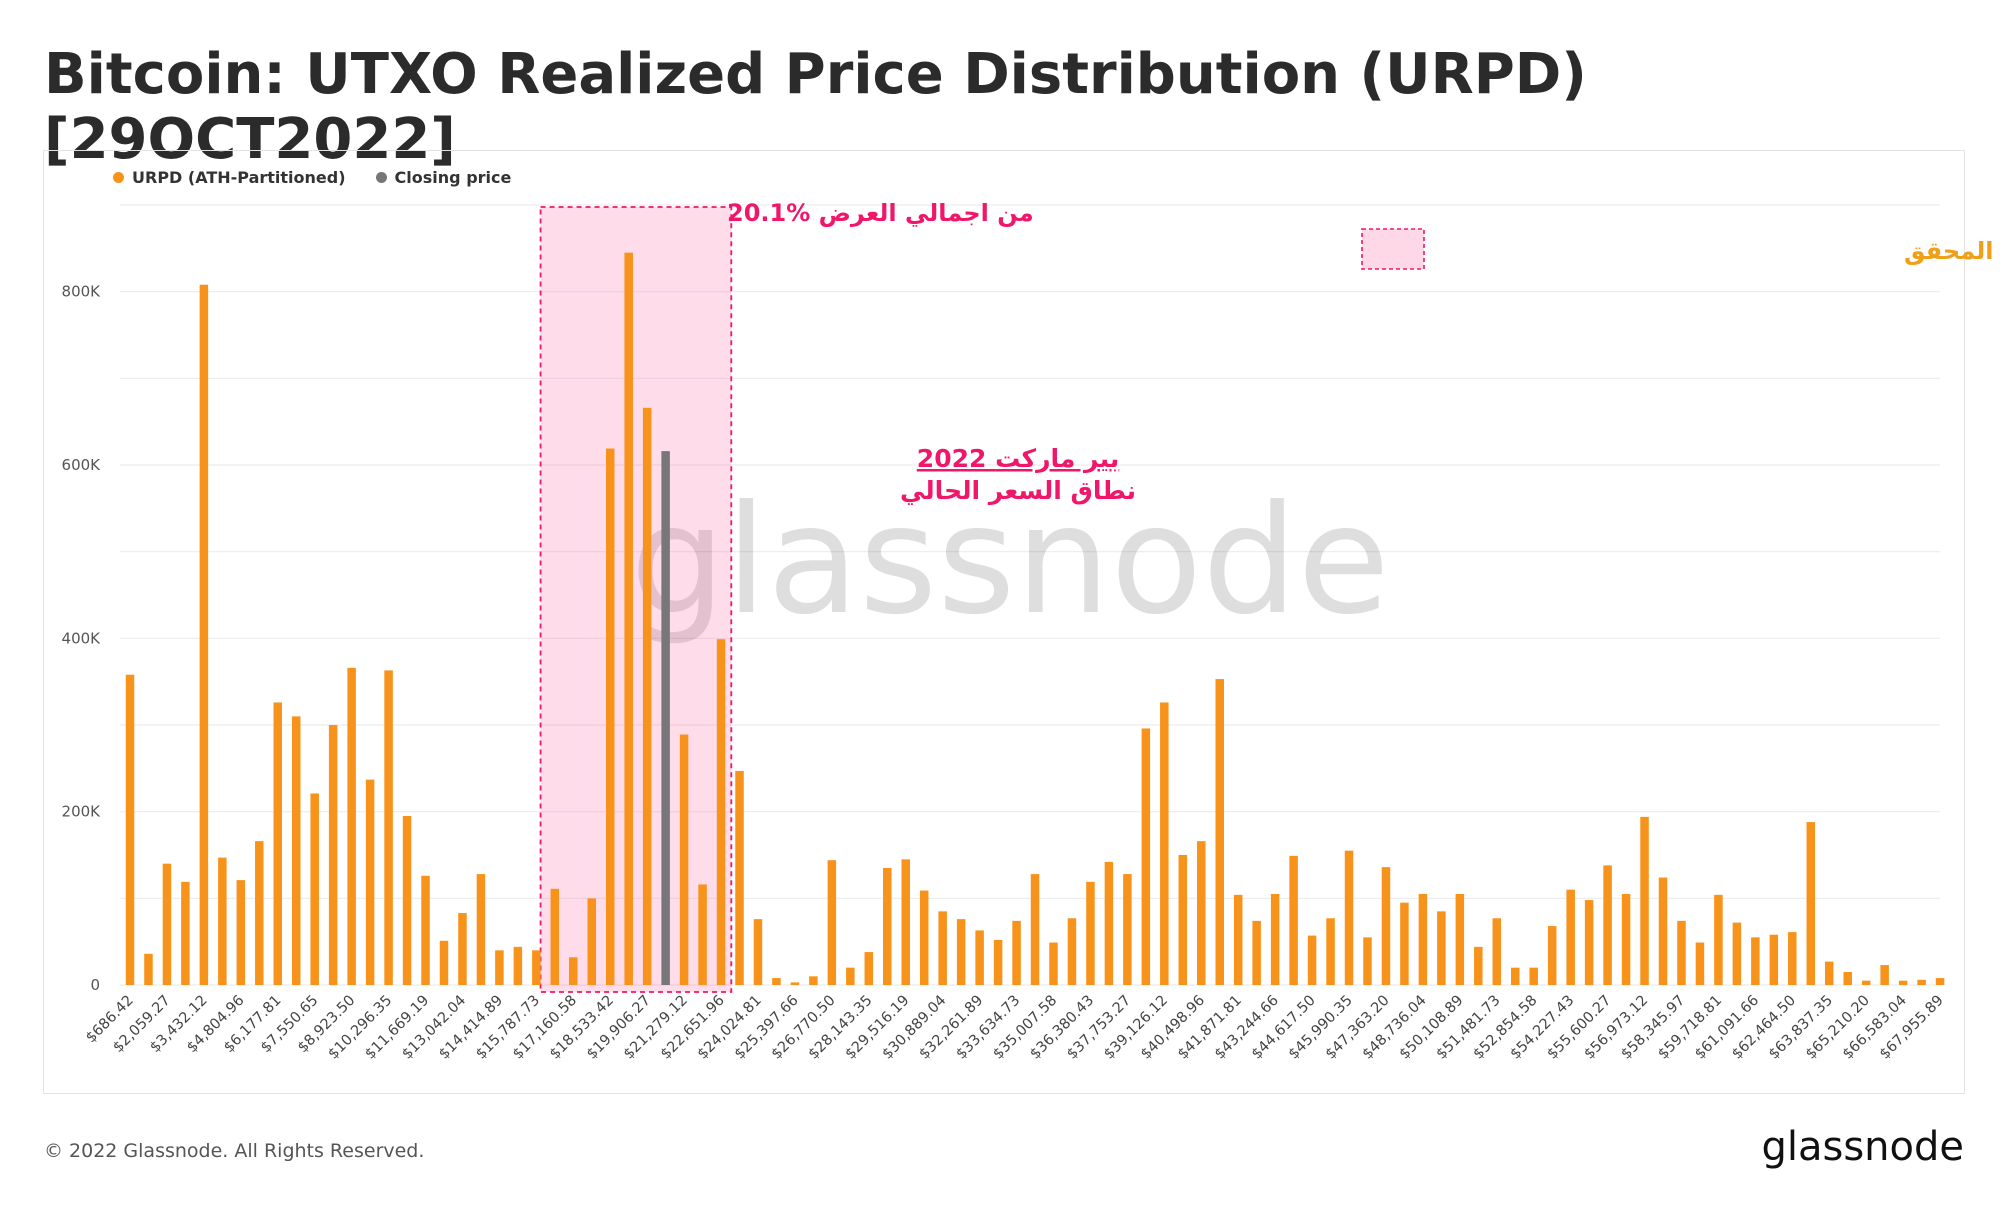 The width and height of the screenshot is (2000, 1208). I want to click on price-key-label: السعر المتوسط < السعر < السعر المحقق, so click(1952, 251).